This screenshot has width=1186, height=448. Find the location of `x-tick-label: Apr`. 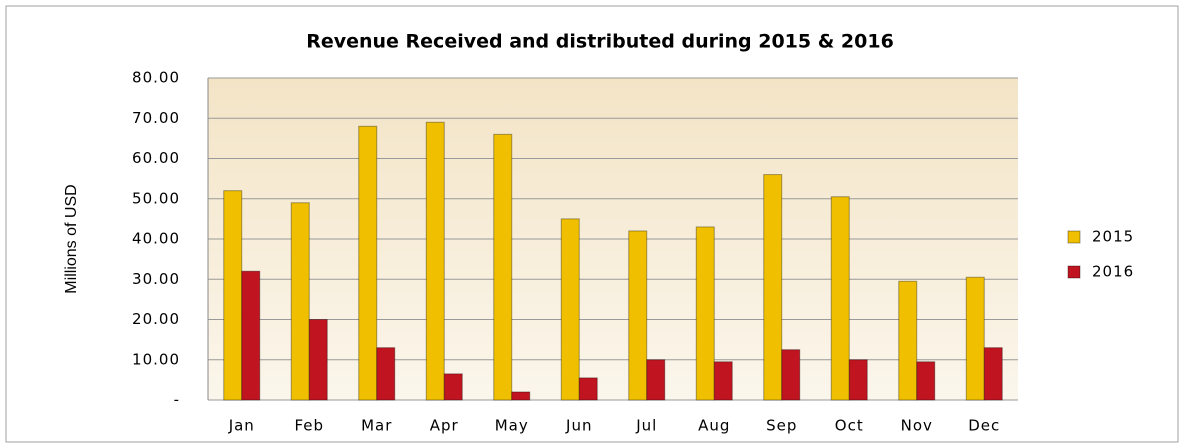

x-tick-label: Apr is located at coordinates (444, 426).